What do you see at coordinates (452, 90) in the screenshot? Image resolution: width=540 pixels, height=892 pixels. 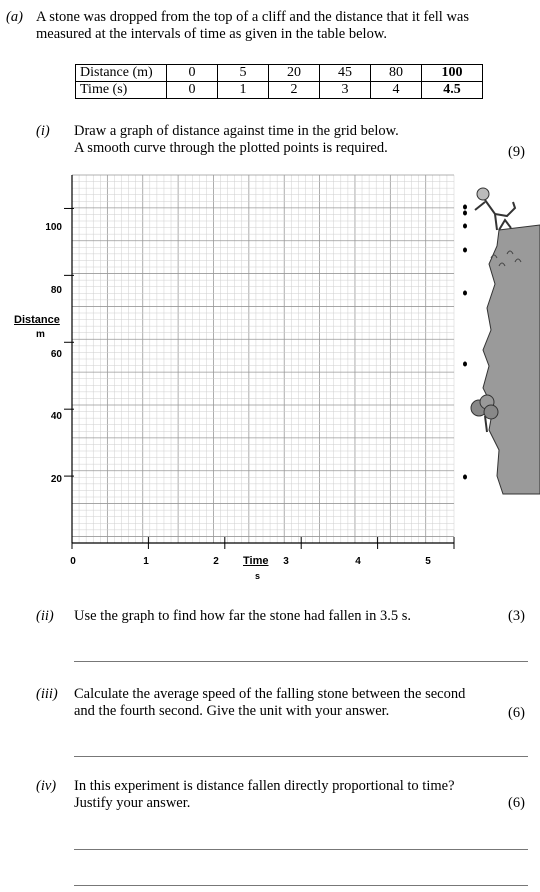 I see `time-cell: 4.5` at bounding box center [452, 90].